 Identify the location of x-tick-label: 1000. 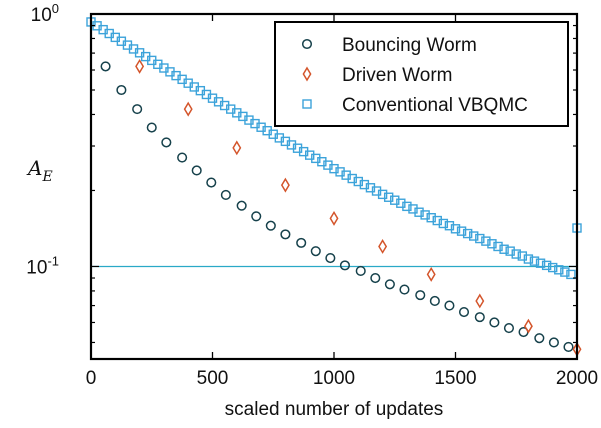
(334, 378).